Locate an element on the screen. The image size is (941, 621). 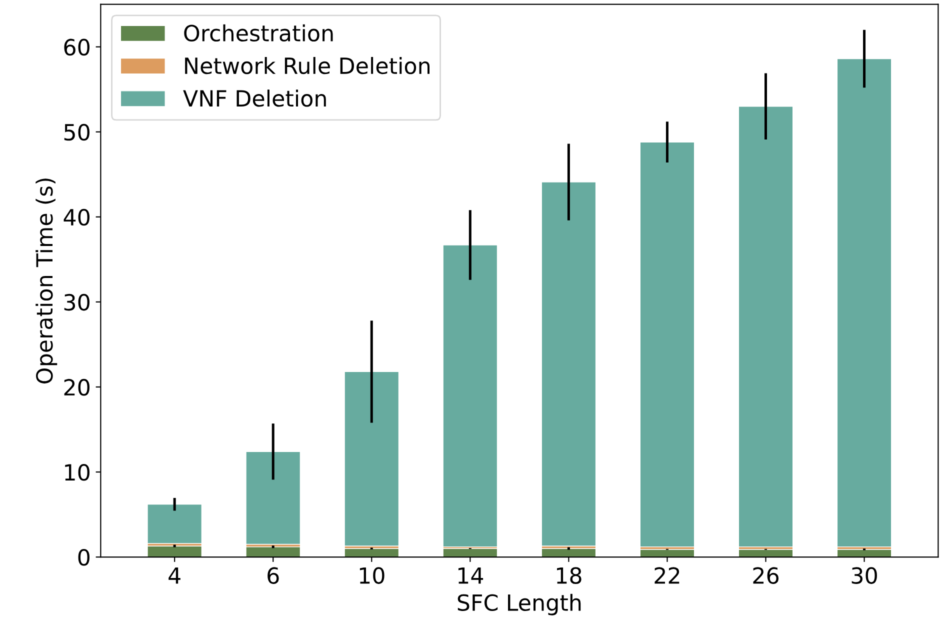
y-tick-label: 0 is located at coordinates (84, 557).